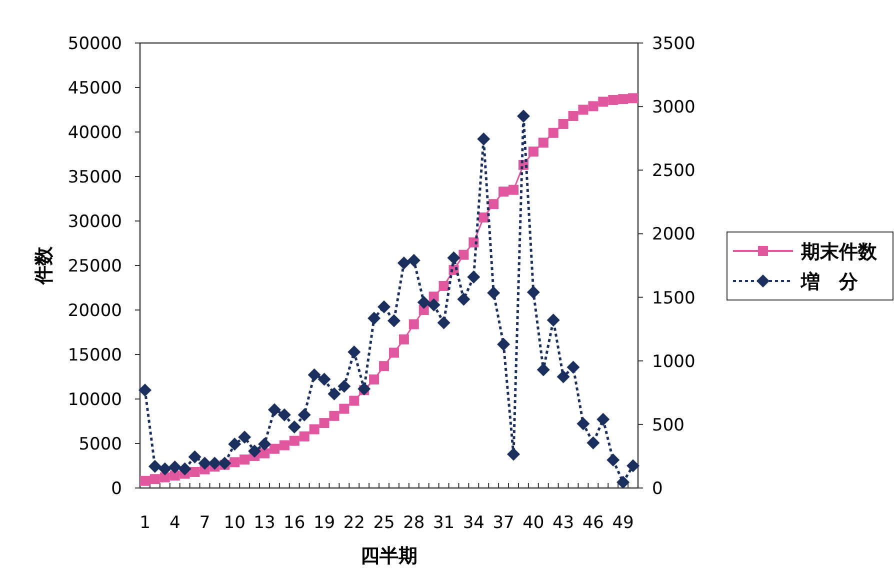  I want to click on y-tick-label: 0, so click(116, 489).